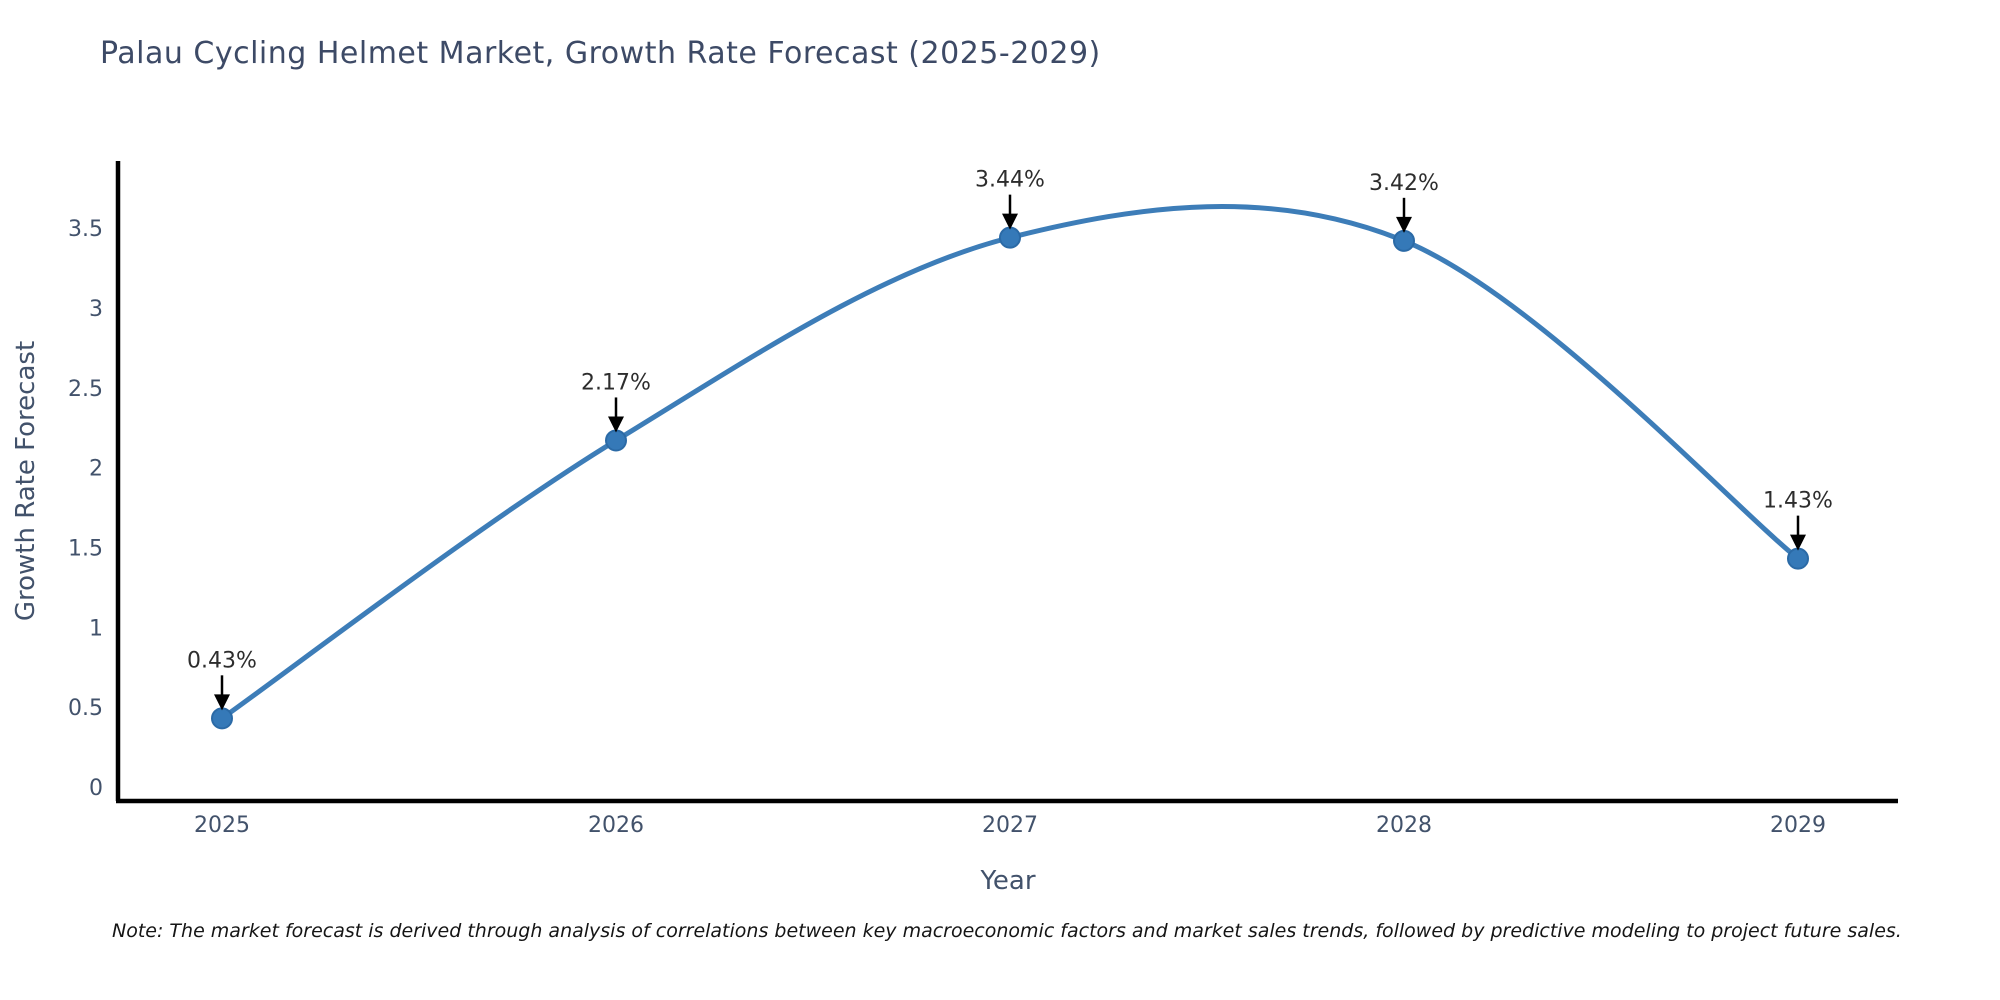 Image resolution: width=2000 pixels, height=1000 pixels. What do you see at coordinates (222, 825) in the screenshot?
I see `x-tick-label: 2025` at bounding box center [222, 825].